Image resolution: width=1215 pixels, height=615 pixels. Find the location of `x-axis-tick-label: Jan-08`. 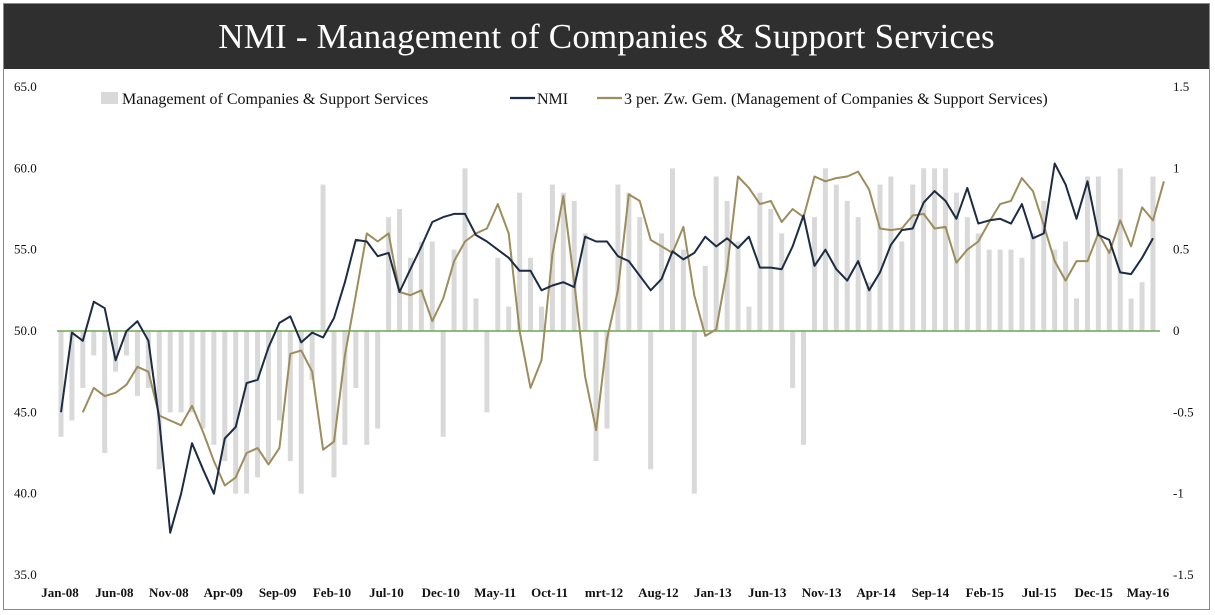

x-axis-tick-label: Jan-08 is located at coordinates (60, 592).